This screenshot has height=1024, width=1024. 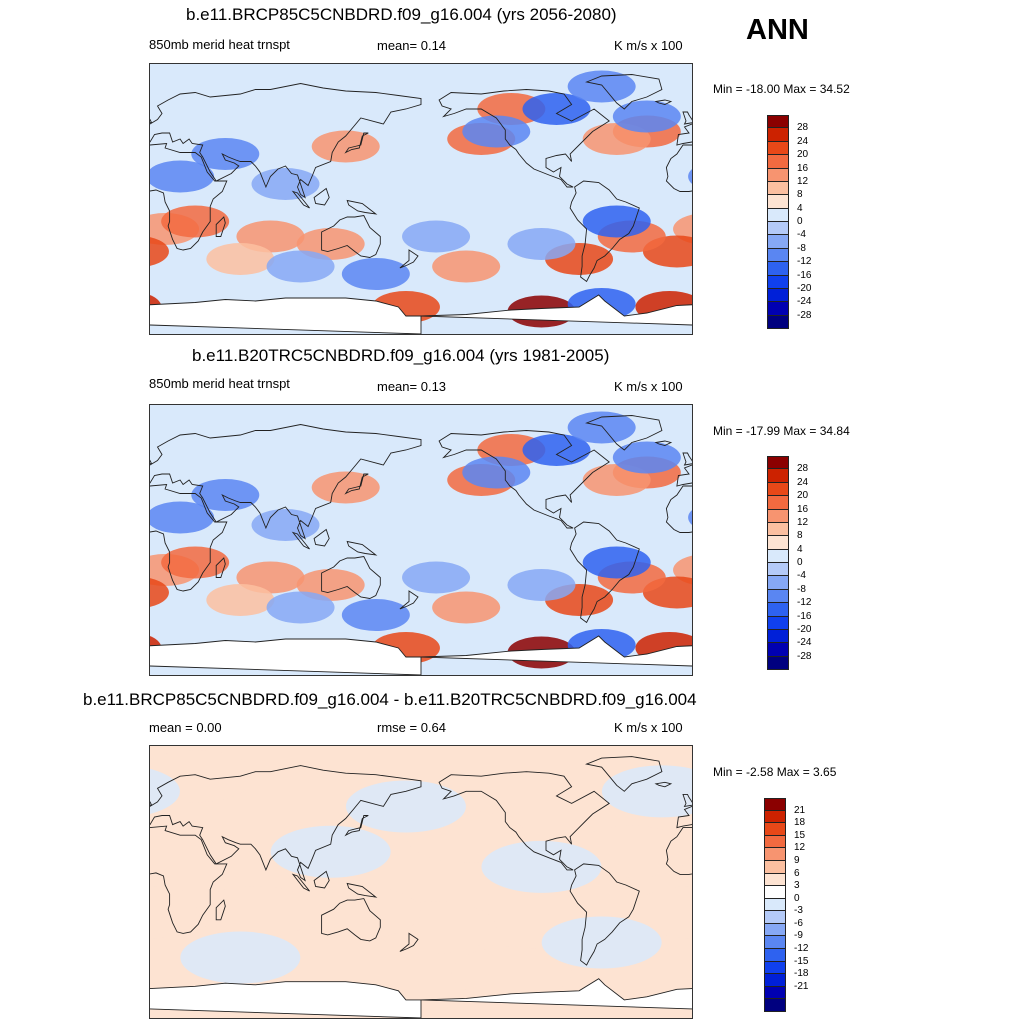 I want to click on panel2-variable-label: 850mb merid heat trnspt, so click(x=219, y=383).